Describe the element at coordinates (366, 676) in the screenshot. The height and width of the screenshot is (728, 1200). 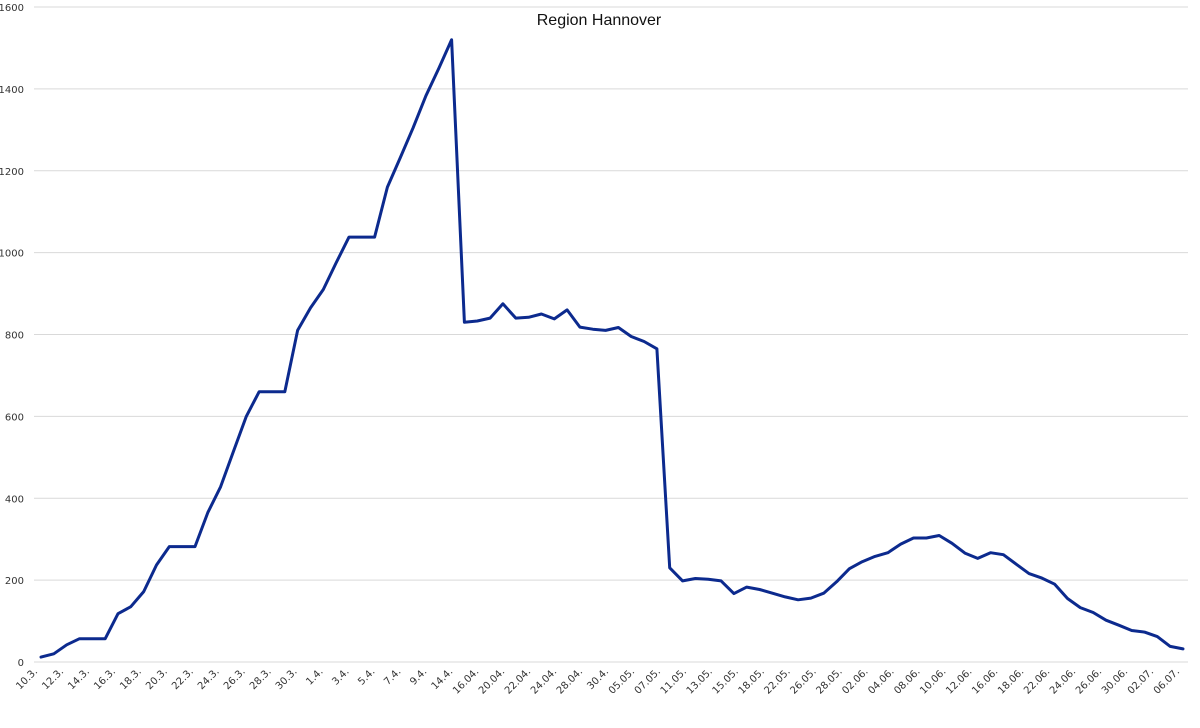
I see `x-tick-label: 5.4.` at that location.